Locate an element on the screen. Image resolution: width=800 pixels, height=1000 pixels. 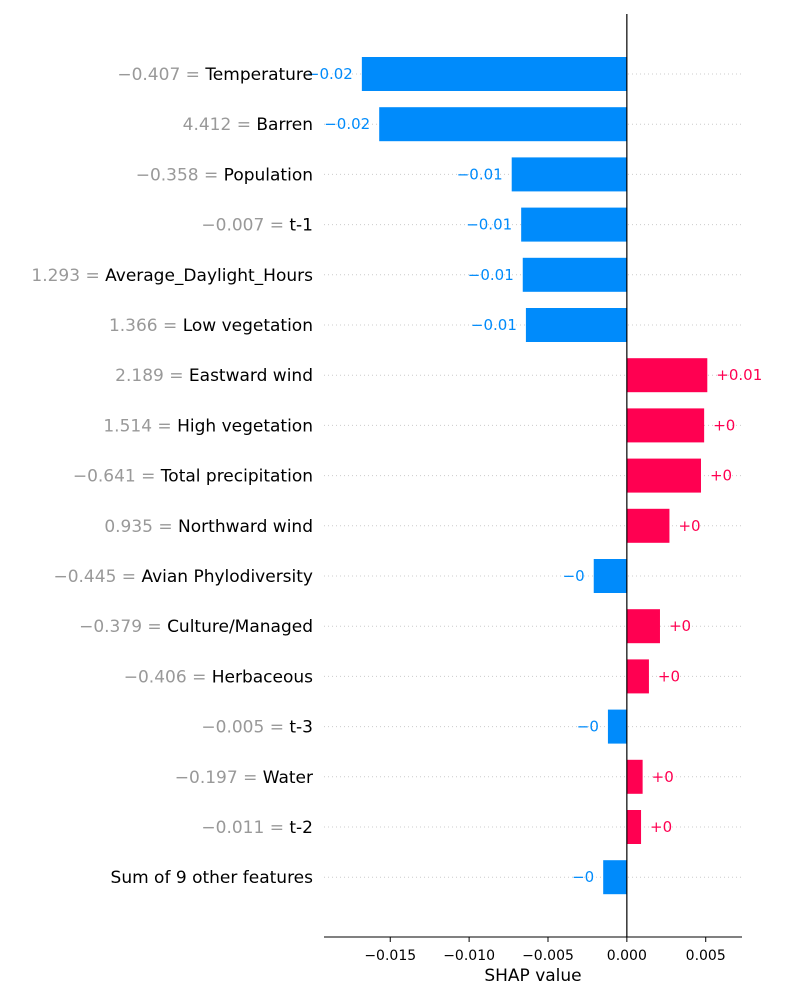
feature-label: −0.407 = Temperature is located at coordinates (215, 75).